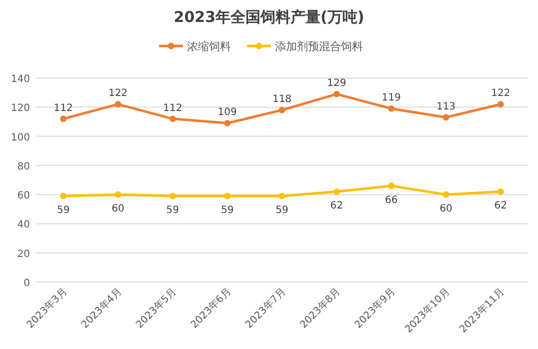 The width and height of the screenshot is (538, 349). What do you see at coordinates (23, 166) in the screenshot?
I see `y-tick-label: 80` at bounding box center [23, 166].